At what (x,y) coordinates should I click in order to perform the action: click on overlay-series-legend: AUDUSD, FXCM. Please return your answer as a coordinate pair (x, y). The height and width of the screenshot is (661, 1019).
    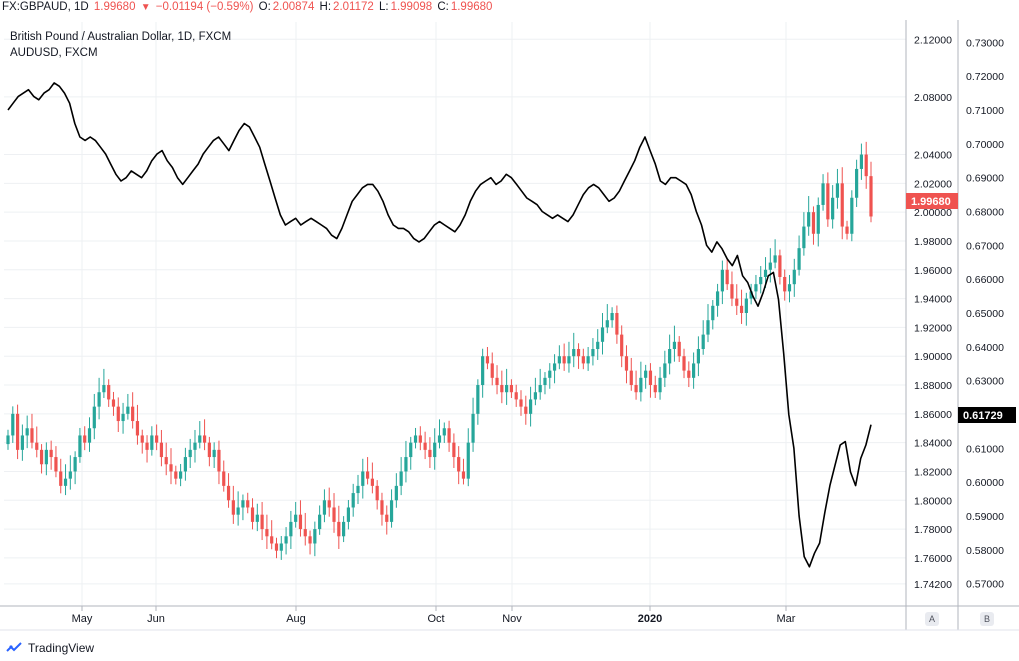
    Looking at the image, I should click on (54, 53).